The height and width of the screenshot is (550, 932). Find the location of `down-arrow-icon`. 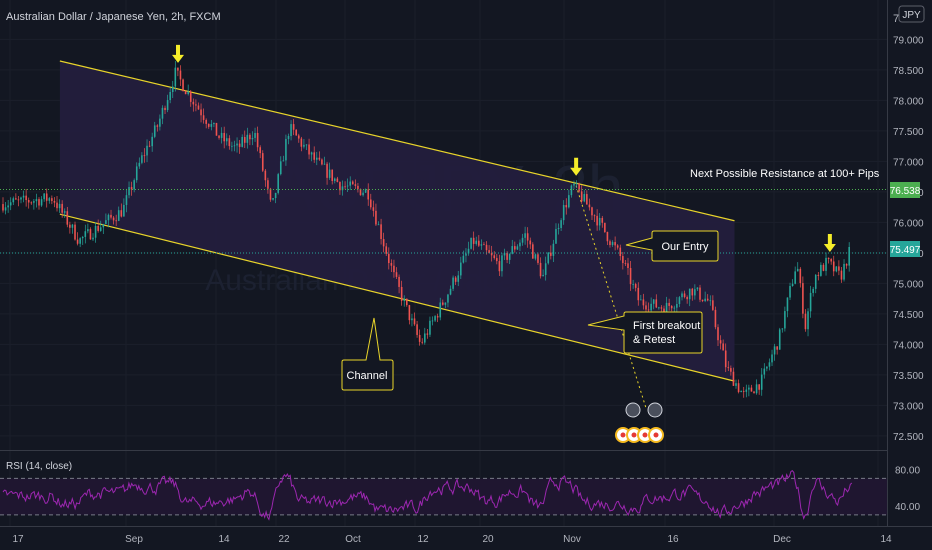

down-arrow-icon is located at coordinates (576, 166).